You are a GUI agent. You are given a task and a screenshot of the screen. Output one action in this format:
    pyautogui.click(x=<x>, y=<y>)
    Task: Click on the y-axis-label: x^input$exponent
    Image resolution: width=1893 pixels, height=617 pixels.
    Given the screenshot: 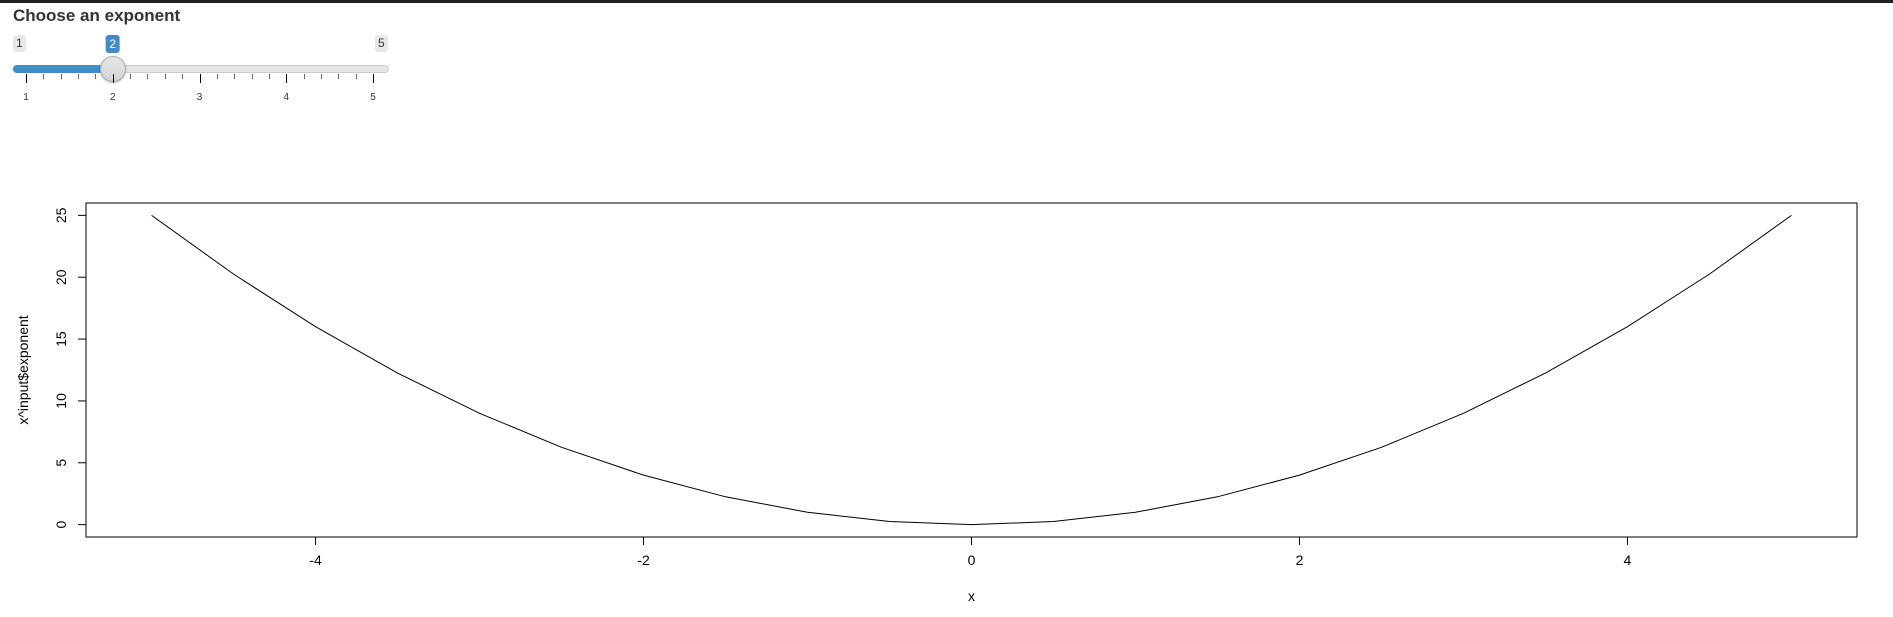 What is the action you would take?
    pyautogui.click(x=23, y=369)
    